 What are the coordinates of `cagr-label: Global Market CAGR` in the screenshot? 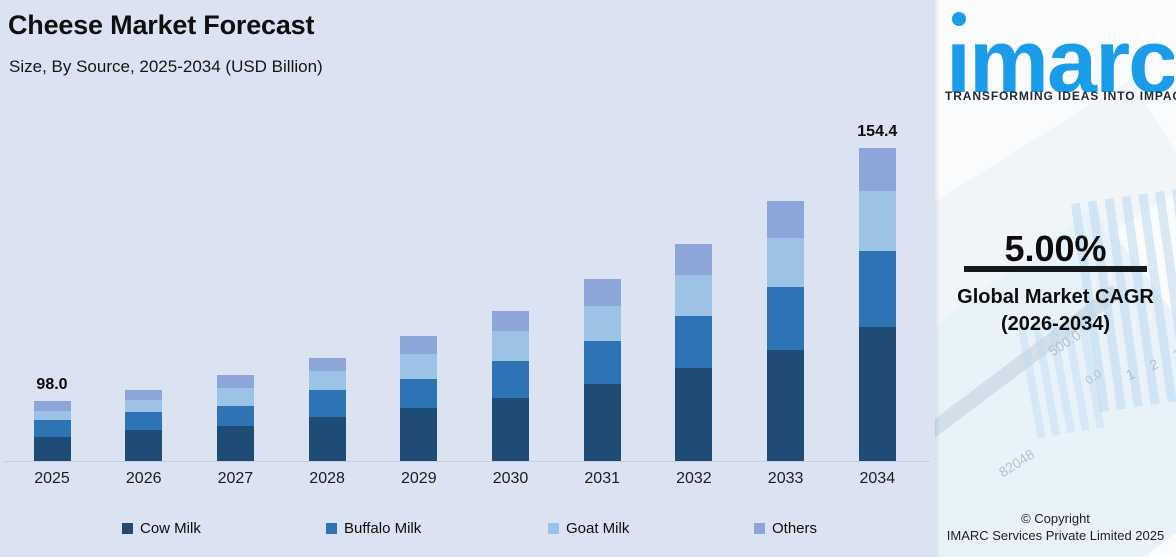 It's located at (1055, 297).